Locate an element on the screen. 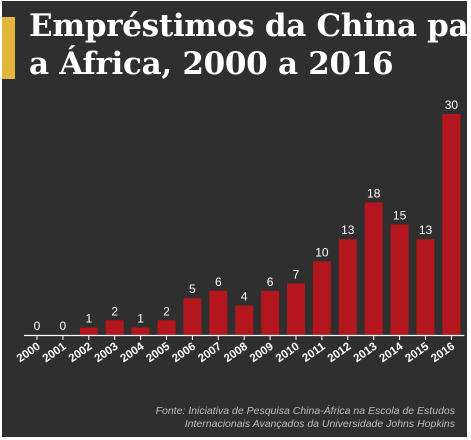 The height and width of the screenshot is (440, 471). x-tick-label-2009: 2009 is located at coordinates (262, 353).